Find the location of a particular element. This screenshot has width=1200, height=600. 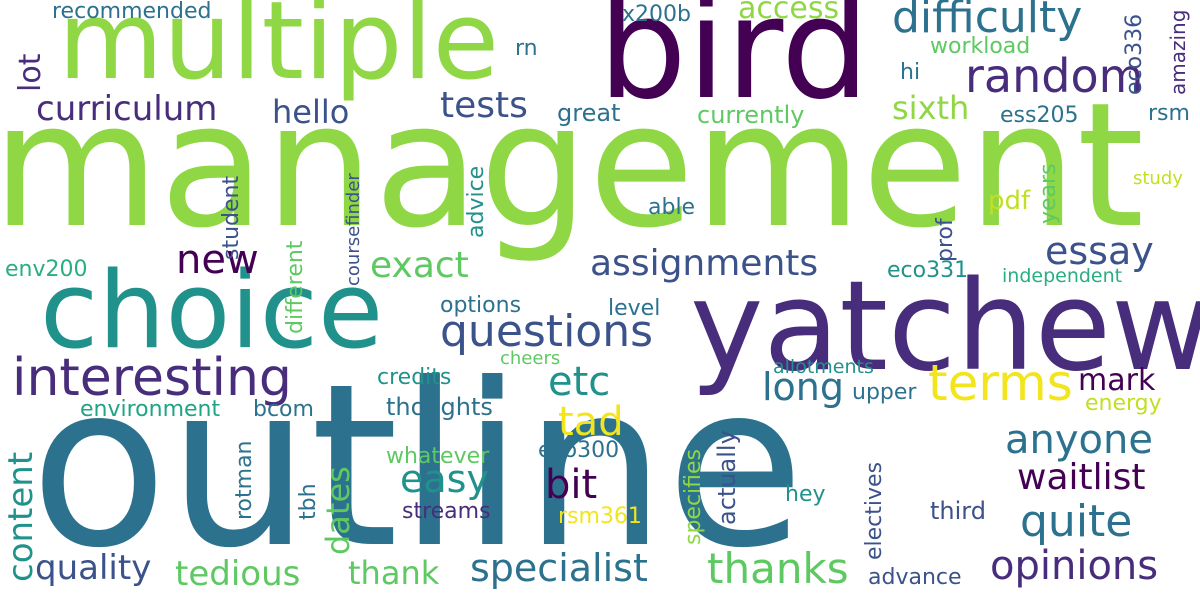

word-years: years is located at coordinates (1048, 193).